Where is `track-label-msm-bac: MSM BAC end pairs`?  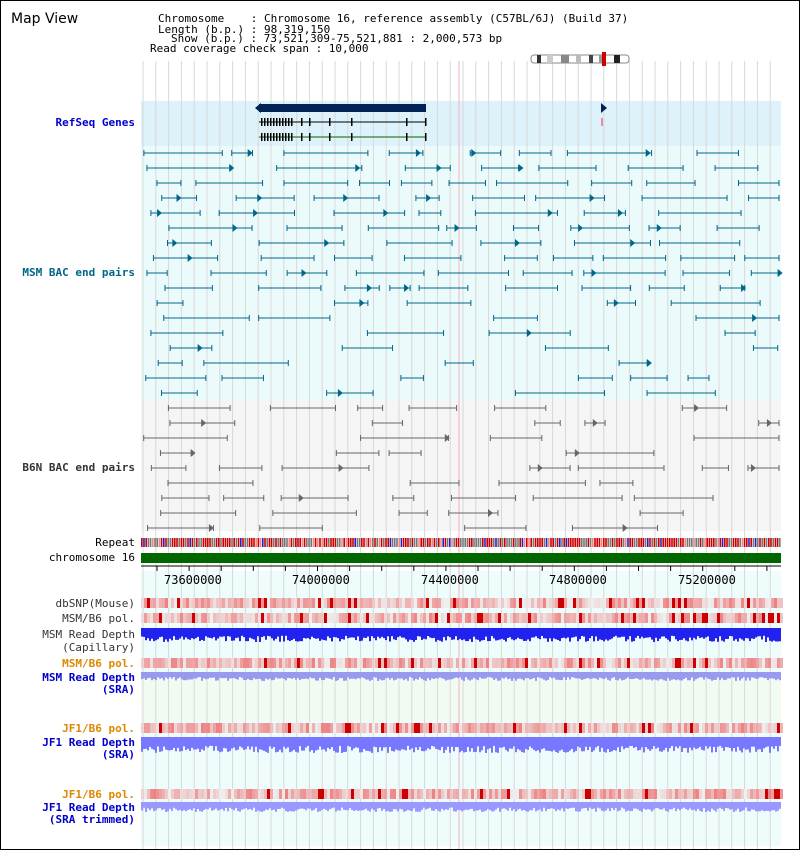 track-label-msm-bac: MSM BAC end pairs is located at coordinates (78, 272).